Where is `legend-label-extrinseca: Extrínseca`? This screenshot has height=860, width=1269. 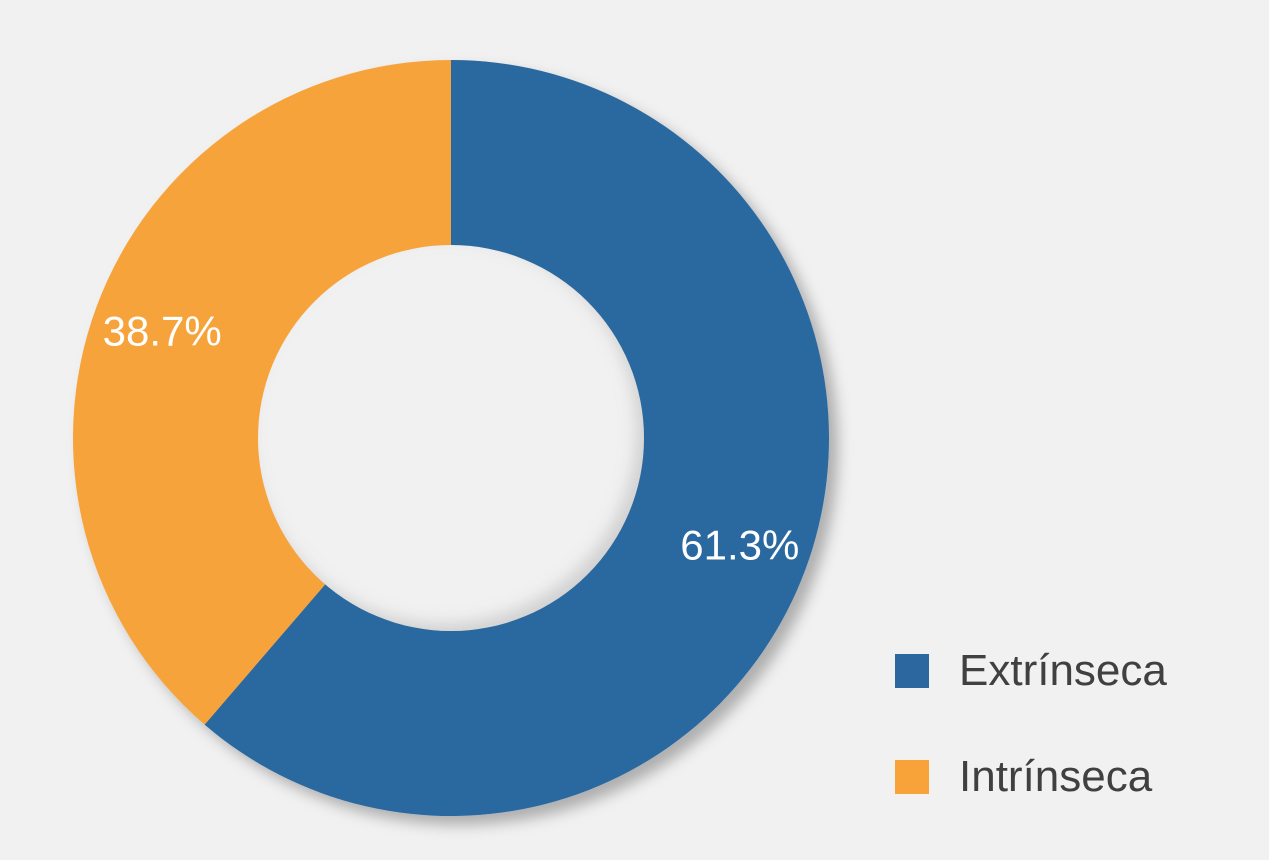 legend-label-extrinseca: Extrínseca is located at coordinates (1063, 670).